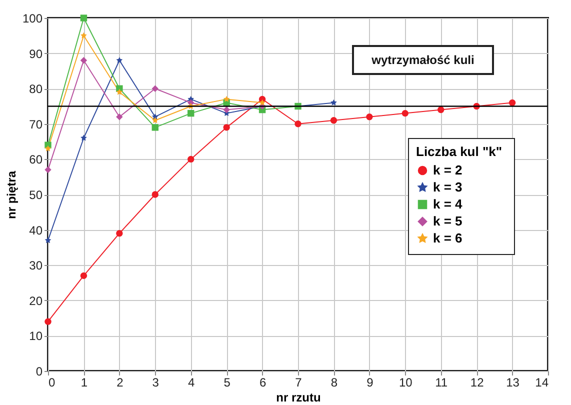 The image size is (571, 405). Describe the element at coordinates (447, 238) in the screenshot. I see `legend-label: k = 6` at that location.